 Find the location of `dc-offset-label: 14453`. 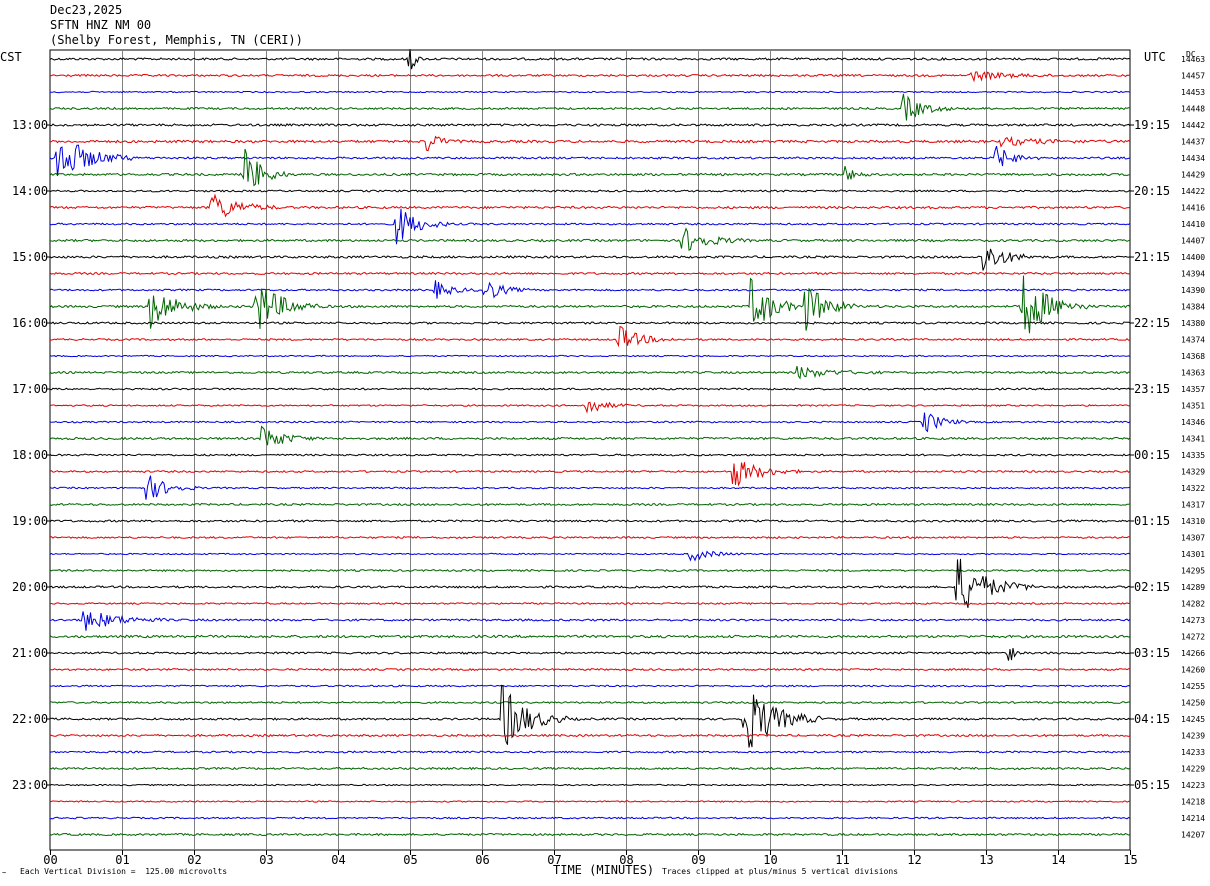

dc-offset-label: 14453 is located at coordinates (1193, 92).